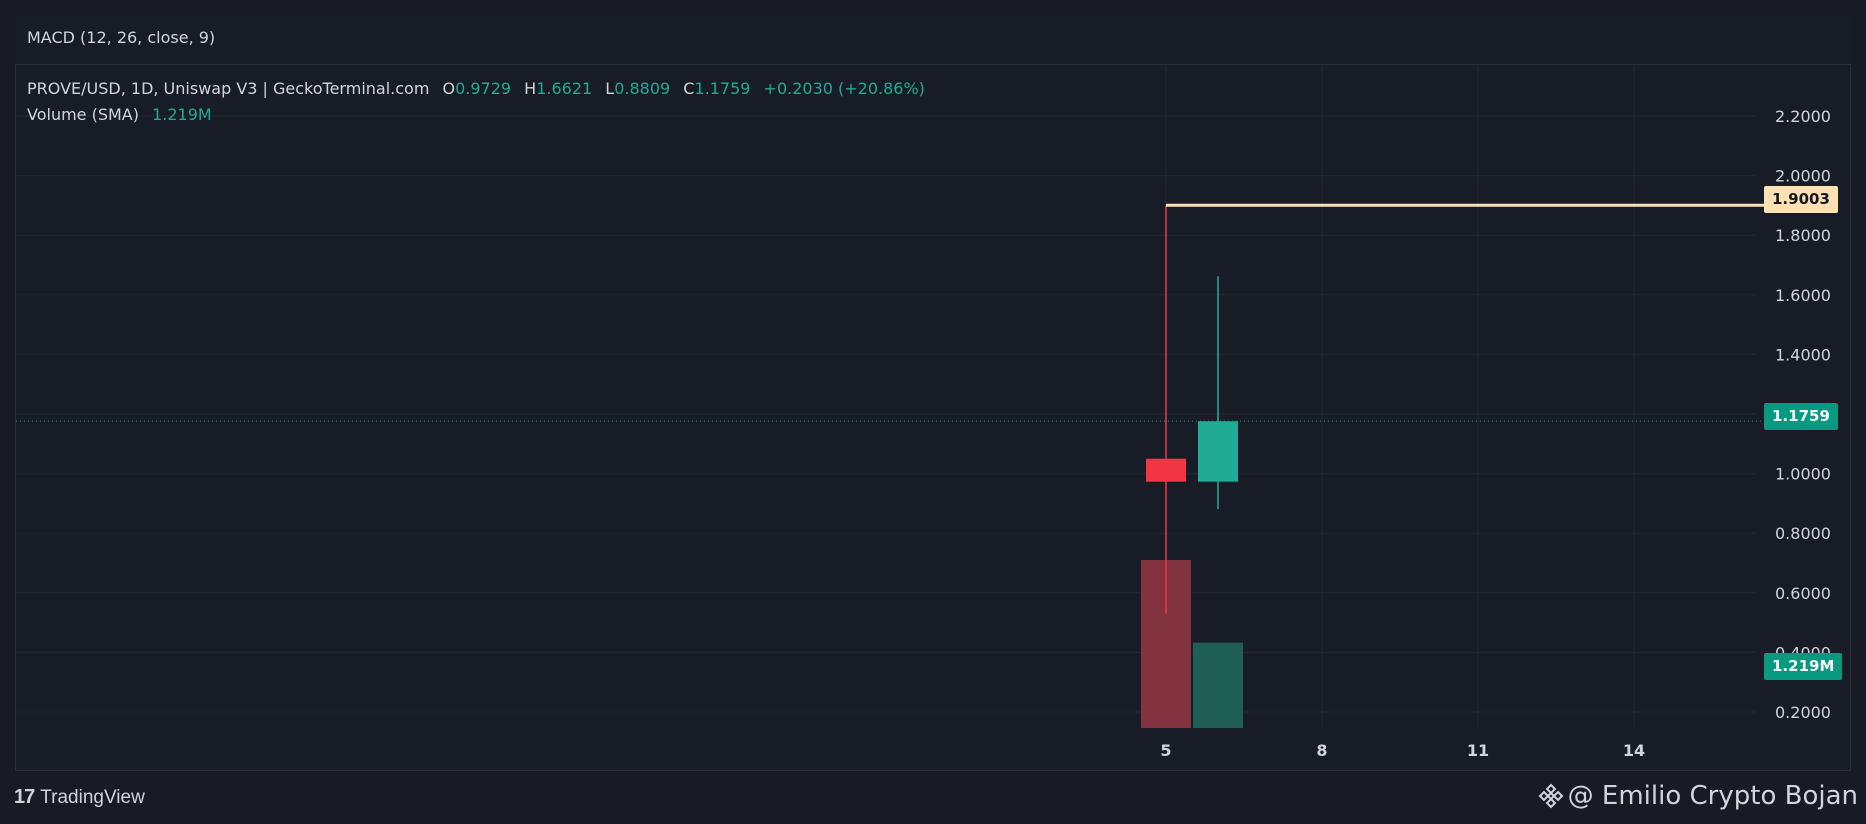 This screenshot has height=824, width=1866. Describe the element at coordinates (1218, 685) in the screenshot. I see `volume-bar` at that location.